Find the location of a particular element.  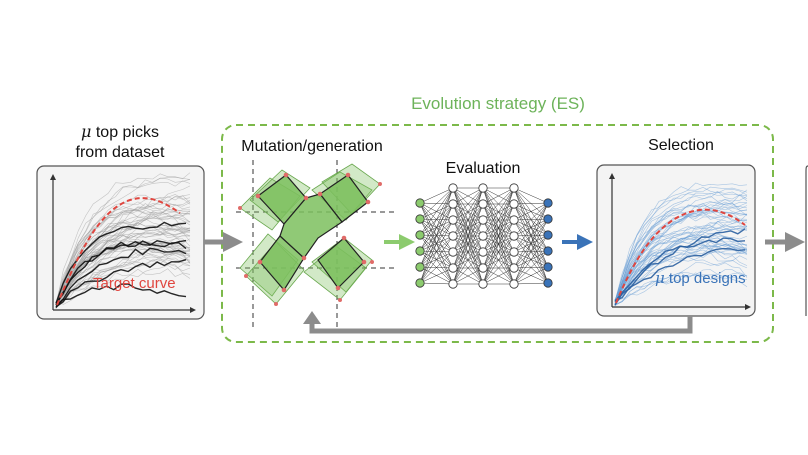

feedback-loop-arrow is located at coordinates (501, 325).